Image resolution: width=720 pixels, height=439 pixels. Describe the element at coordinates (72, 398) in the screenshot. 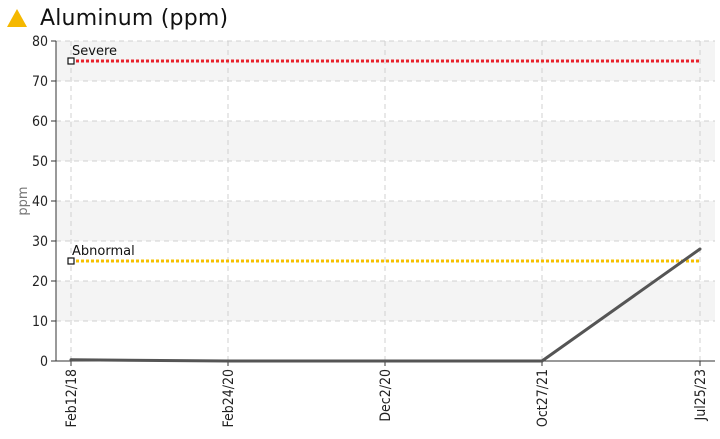

I see `x-tick-label: Feb12/18` at that location.